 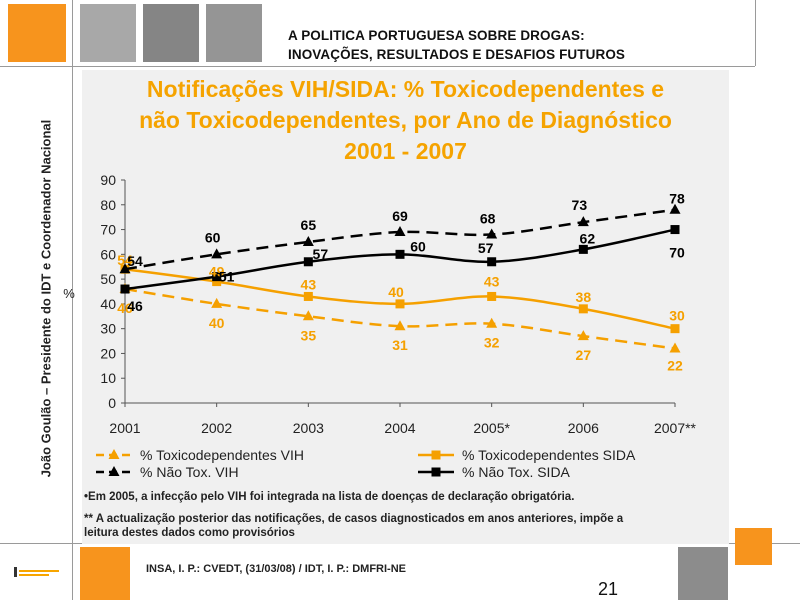 I want to click on header-square-orange, so click(x=37, y=33).